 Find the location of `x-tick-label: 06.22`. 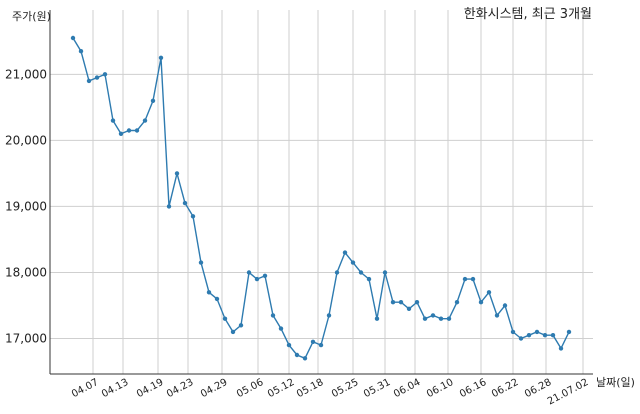

x-tick-label: 06.22 is located at coordinates (505, 388).